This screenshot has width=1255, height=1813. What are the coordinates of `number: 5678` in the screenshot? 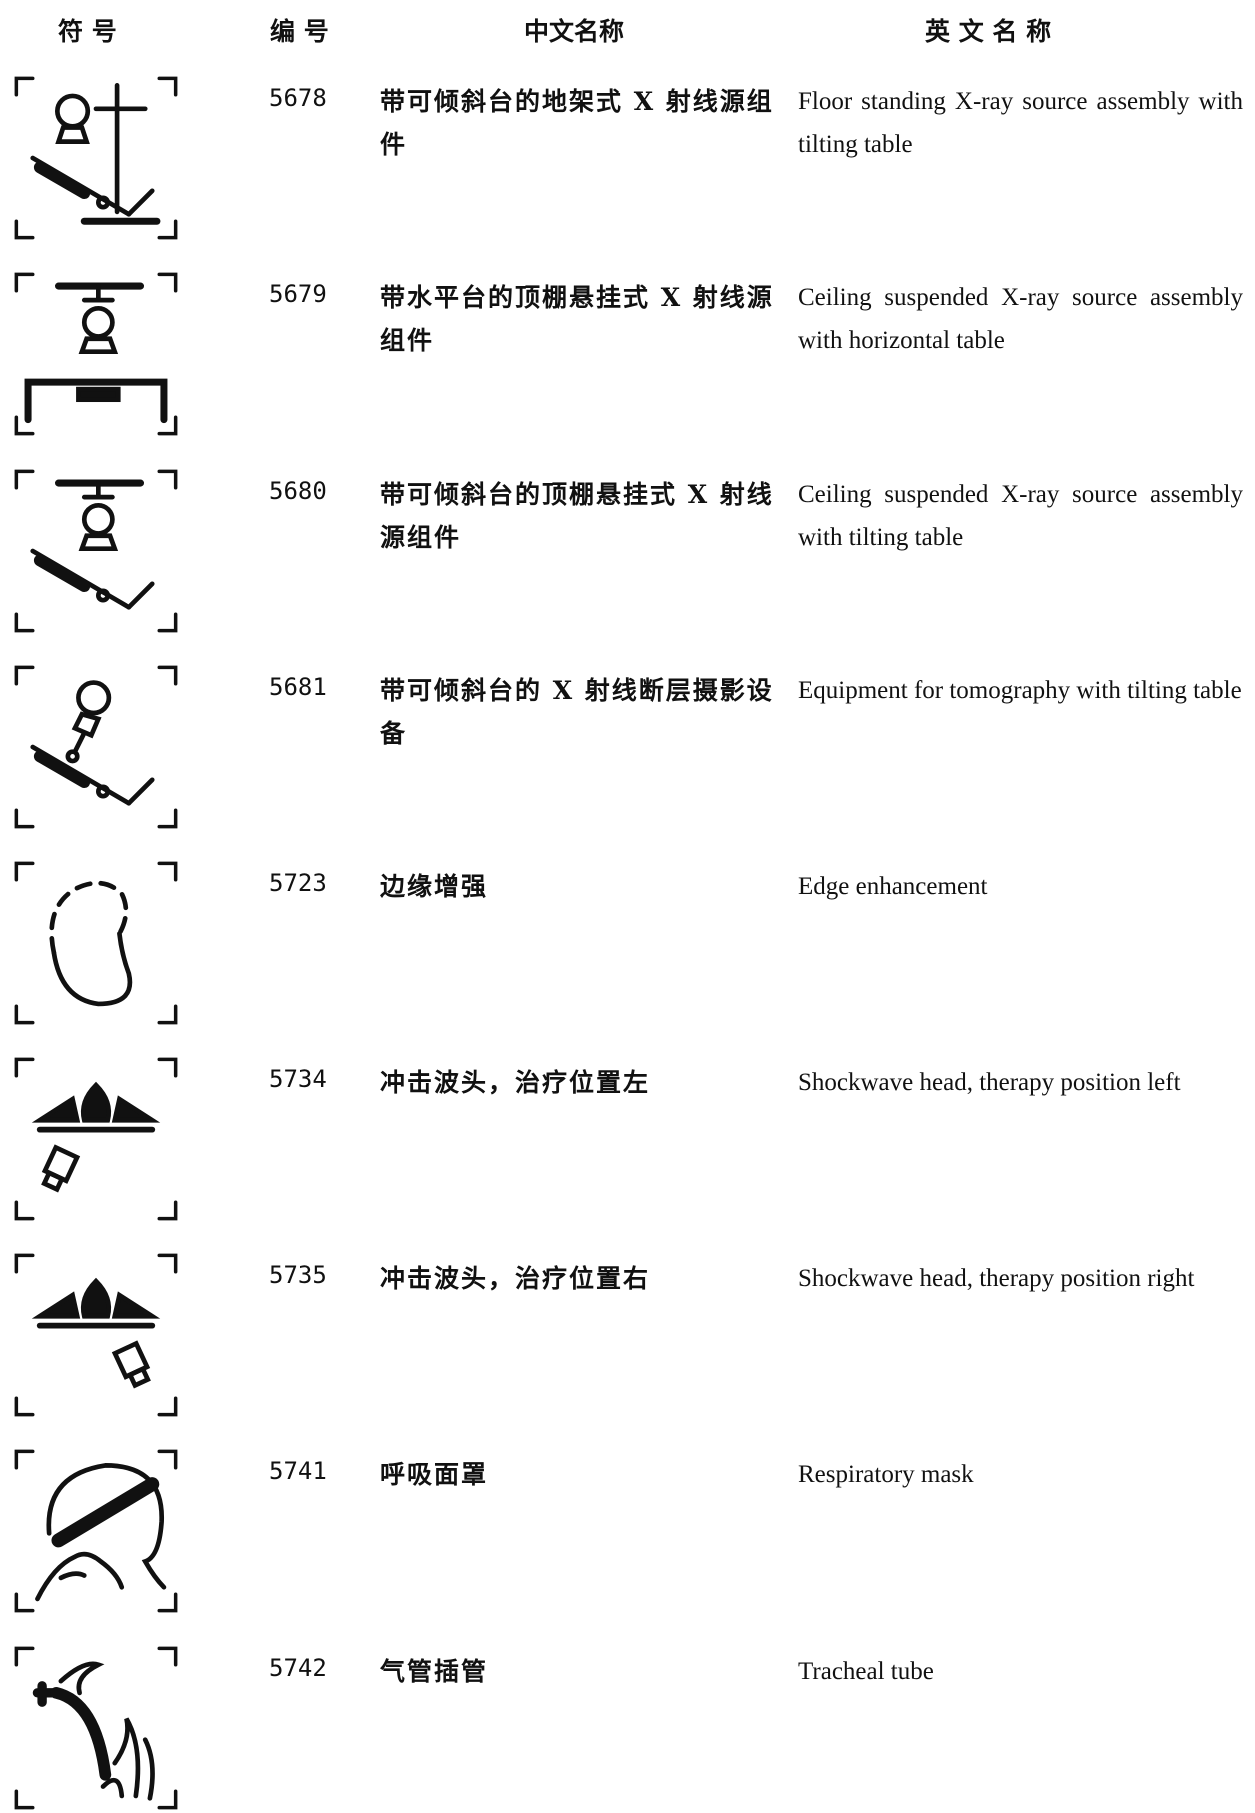 It's located at (298, 98).